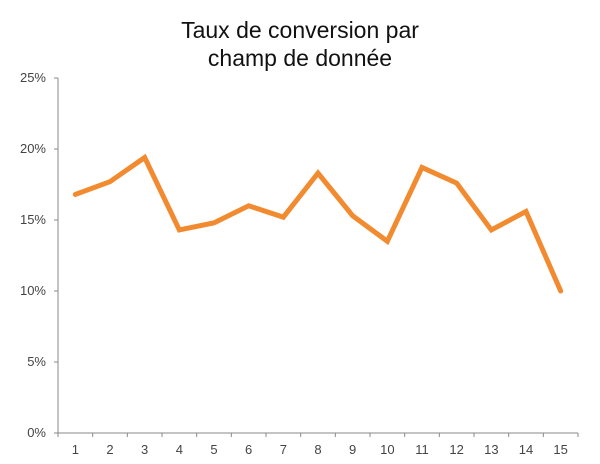  Describe the element at coordinates (526, 449) in the screenshot. I see `x-tick-label: 14` at that location.